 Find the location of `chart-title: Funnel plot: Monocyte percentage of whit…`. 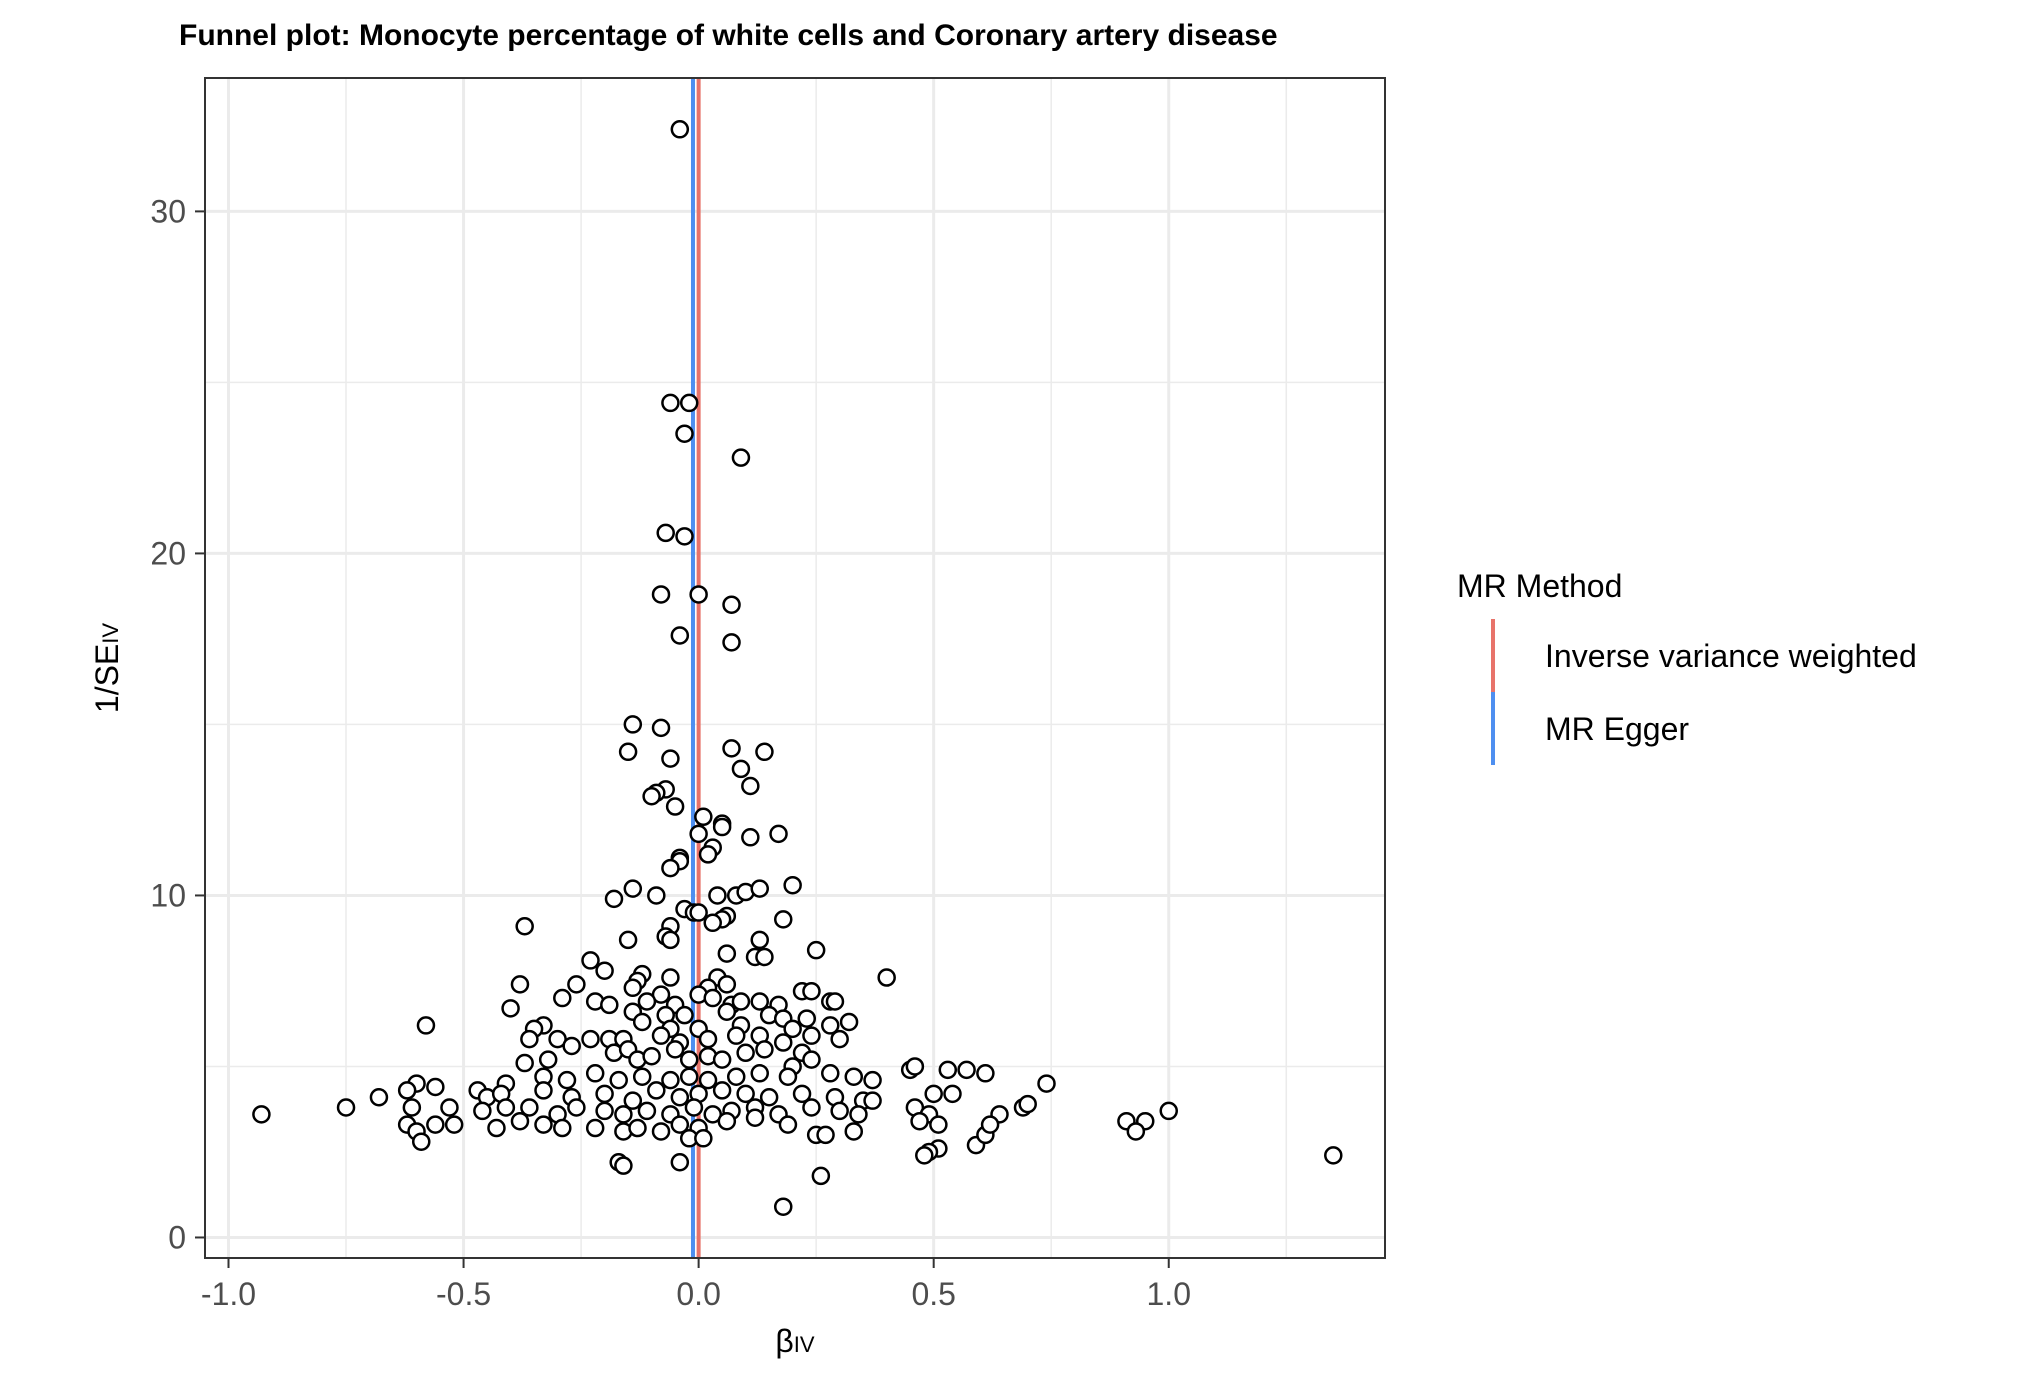

chart-title: Funnel plot: Monocyte percentage of whit… is located at coordinates (728, 35).